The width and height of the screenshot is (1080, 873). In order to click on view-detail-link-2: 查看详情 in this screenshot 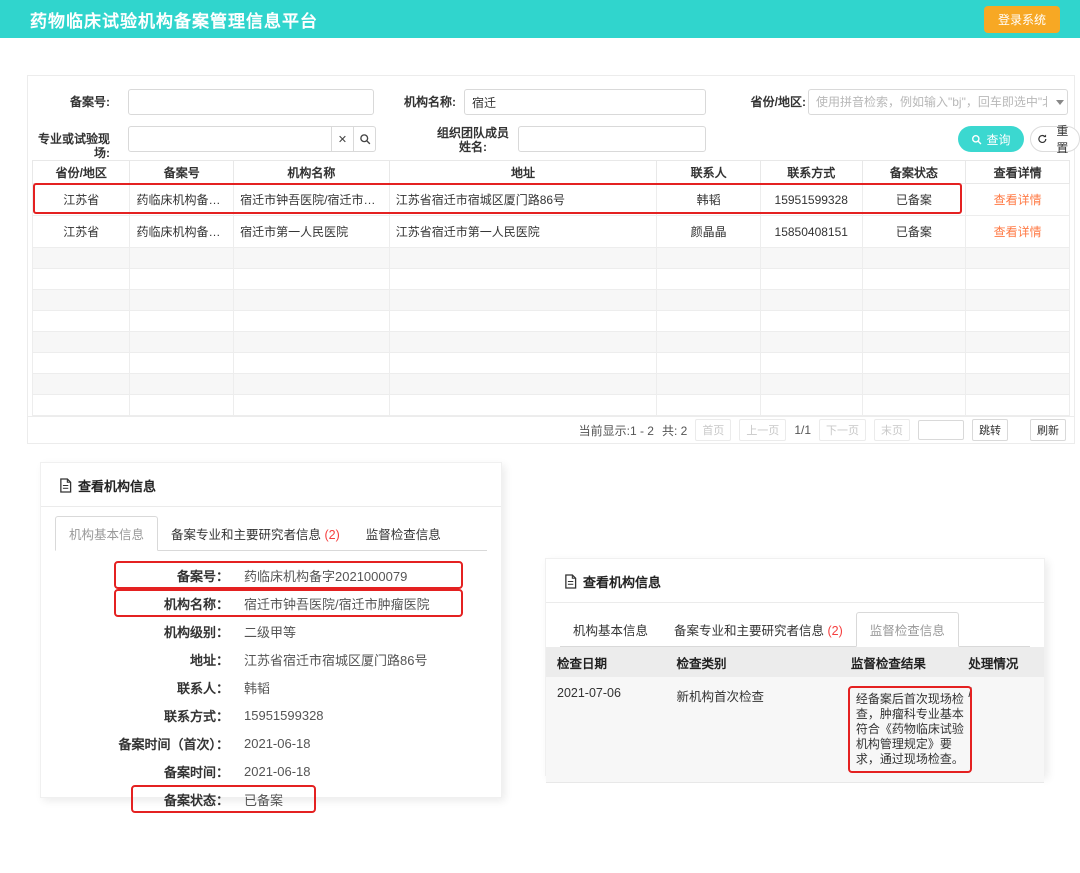, I will do `click(1017, 232)`.